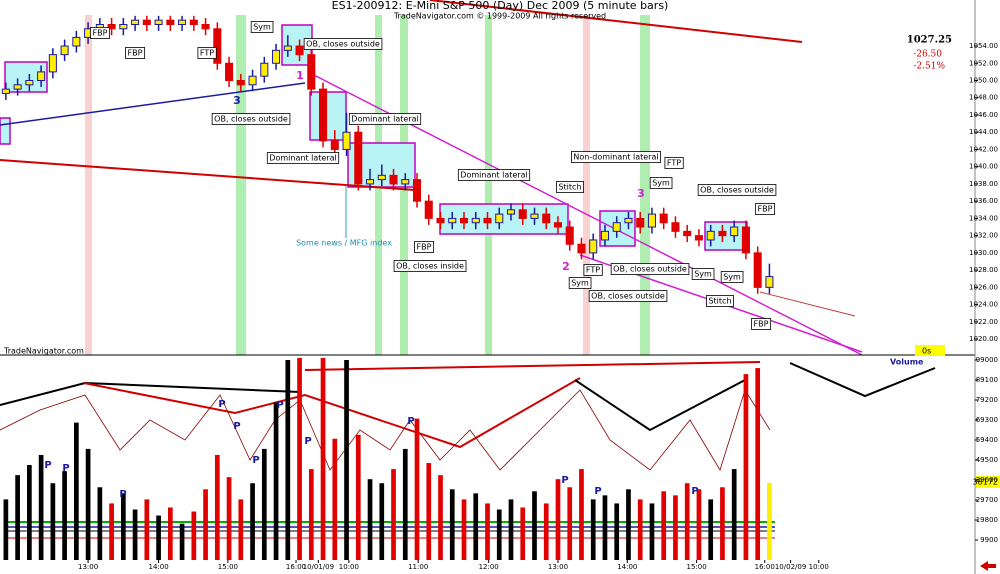 This screenshot has height=574, width=1000. What do you see at coordinates (983, 218) in the screenshot?
I see `y-tick-label: 1034.00` at bounding box center [983, 218].